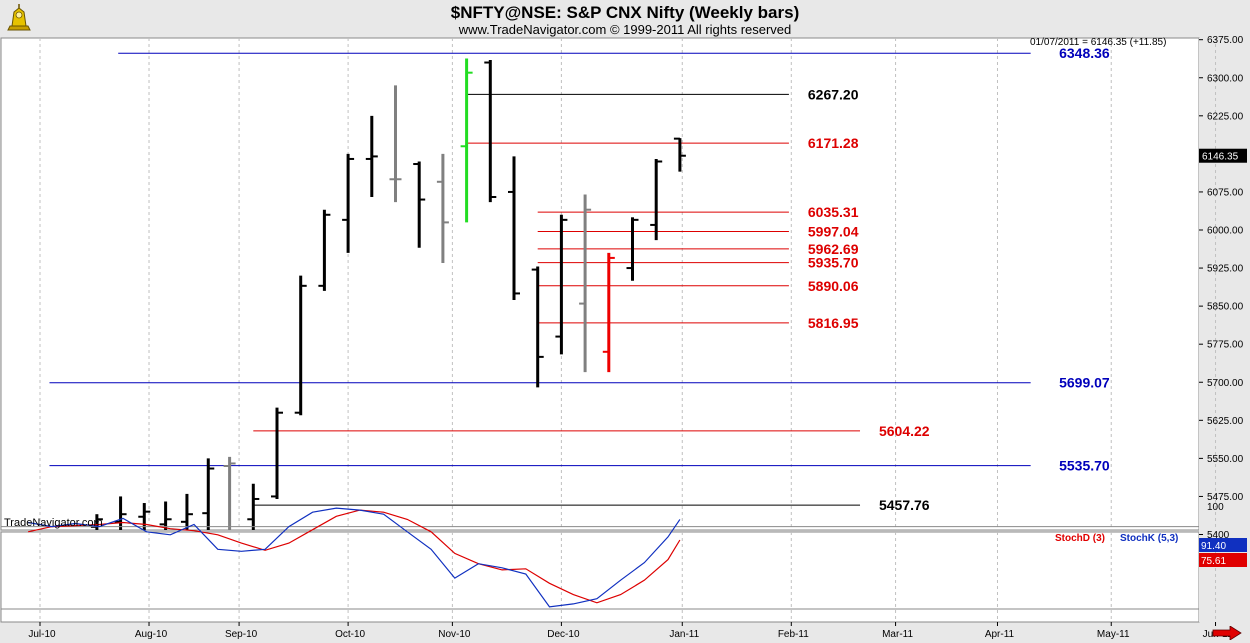 The image size is (1250, 643). Describe the element at coordinates (1113, 634) in the screenshot. I see `time-tick-label: May-11` at that location.